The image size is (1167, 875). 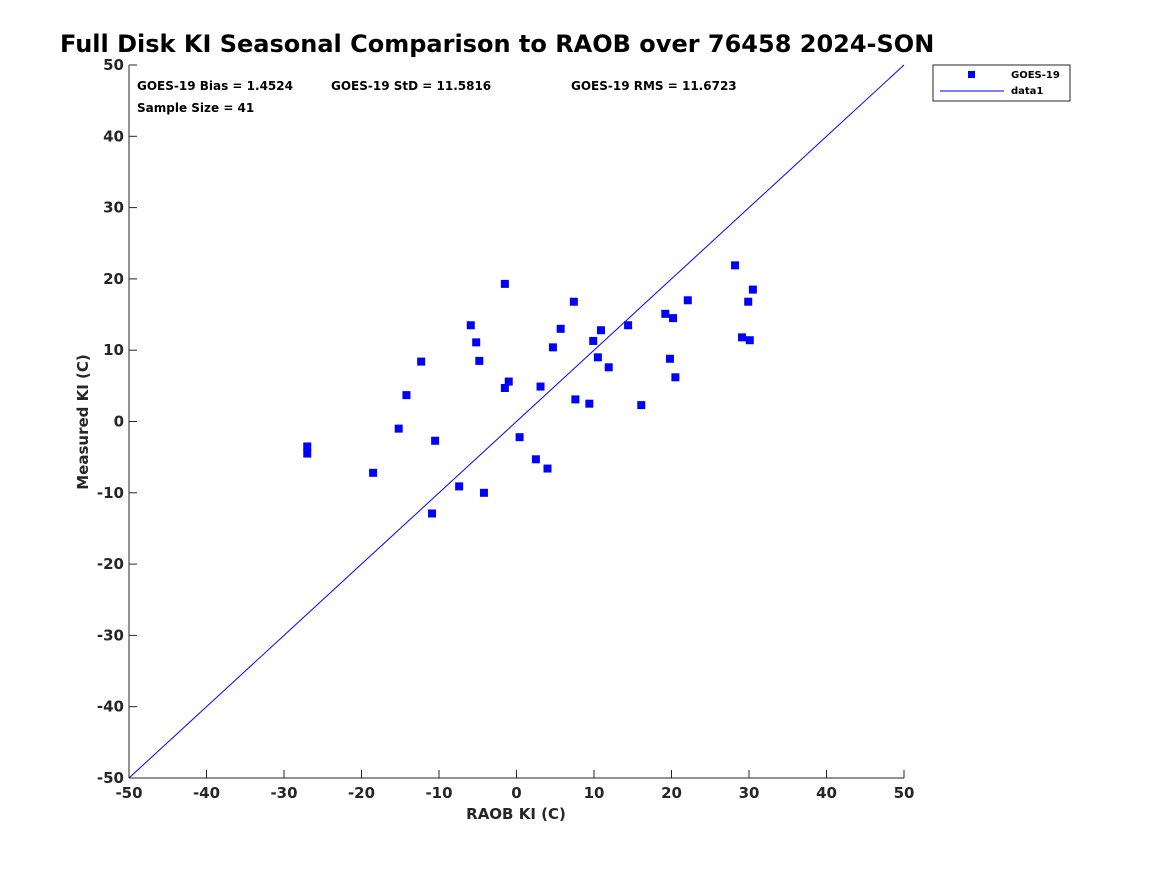 What do you see at coordinates (113, 350) in the screenshot?
I see `y-tick-label: 10` at bounding box center [113, 350].